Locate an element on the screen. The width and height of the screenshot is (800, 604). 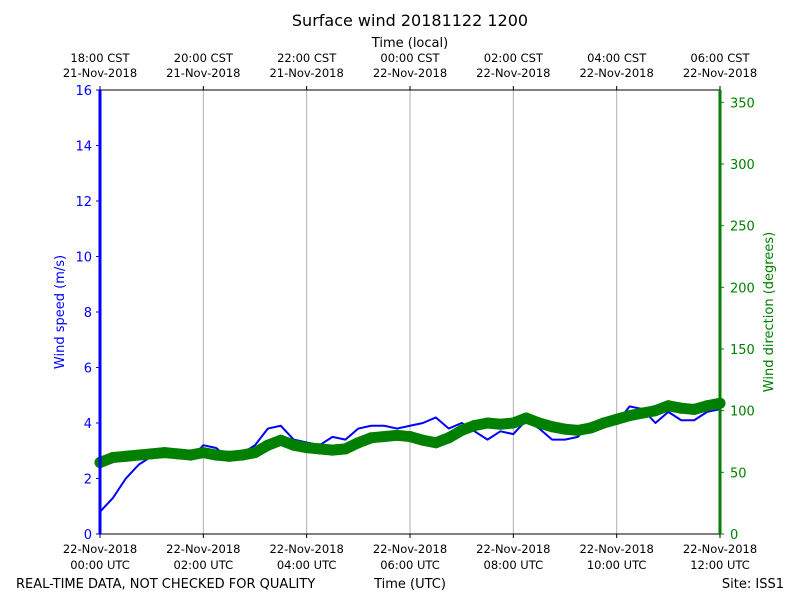
right-tick-label: 250 is located at coordinates (742, 227).